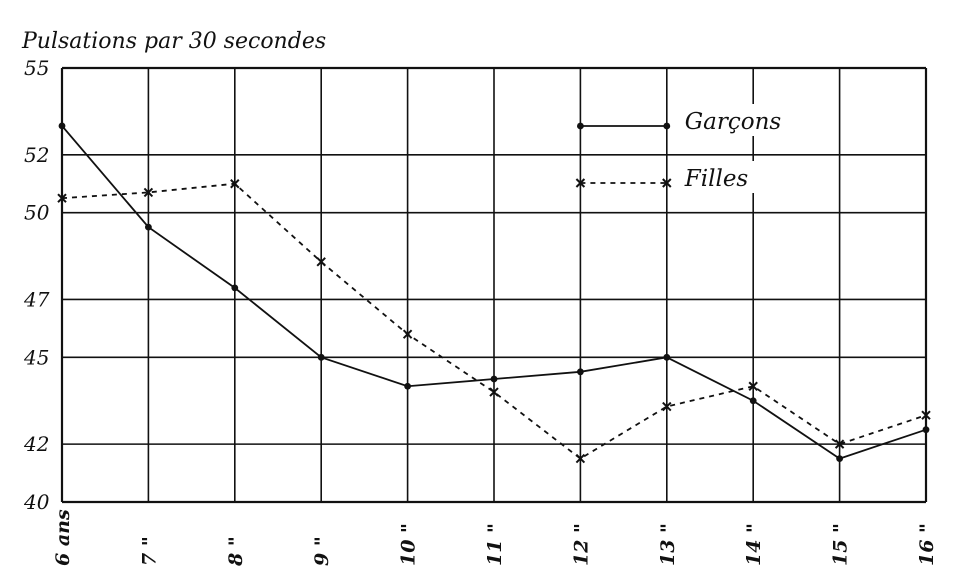 This screenshot has width=960, height=588. Describe the element at coordinates (149, 551) in the screenshot. I see `x-tick-label: 7 "` at that location.